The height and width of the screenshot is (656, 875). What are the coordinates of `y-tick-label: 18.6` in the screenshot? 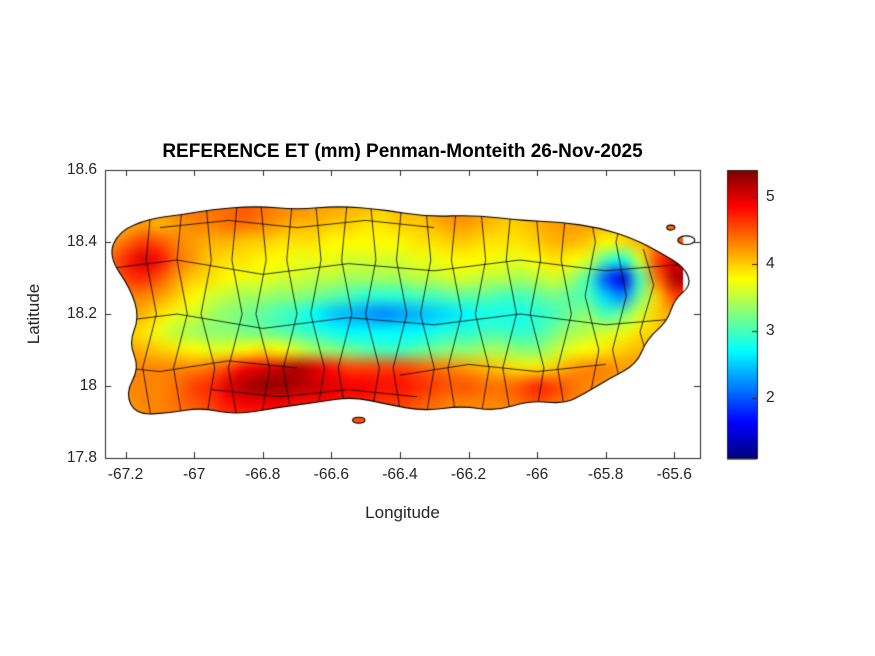 It's located at (81, 169).